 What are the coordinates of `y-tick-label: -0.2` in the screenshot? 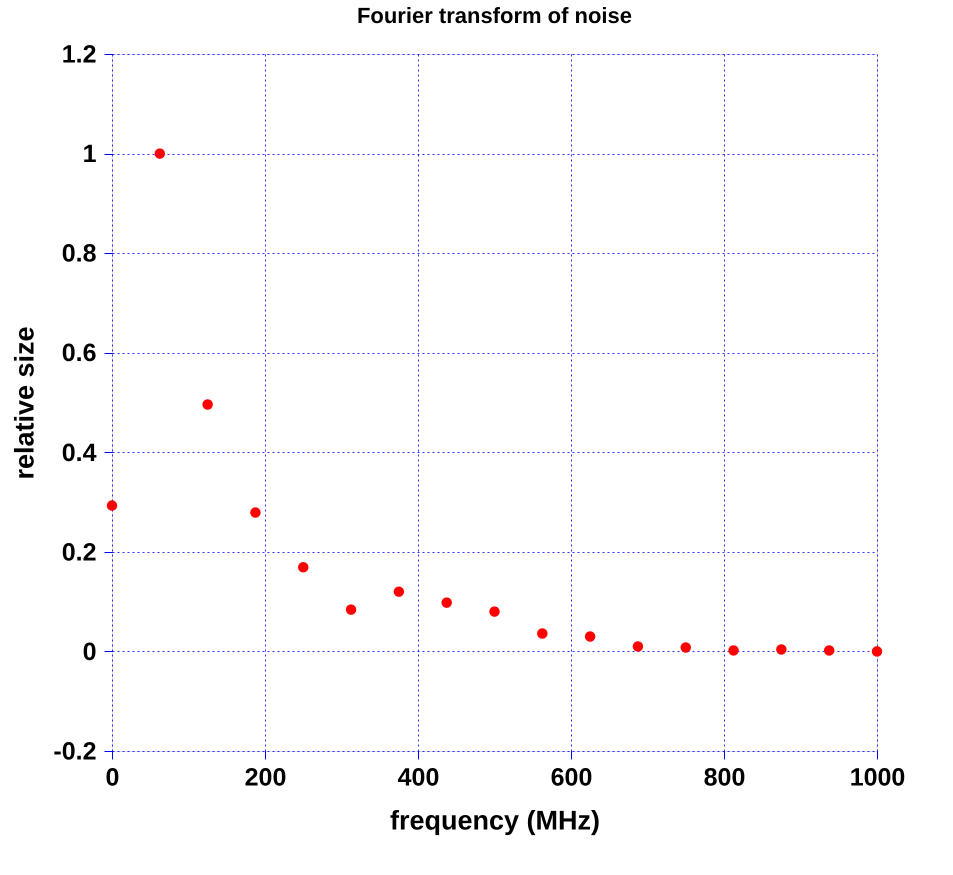 It's located at (74, 752).